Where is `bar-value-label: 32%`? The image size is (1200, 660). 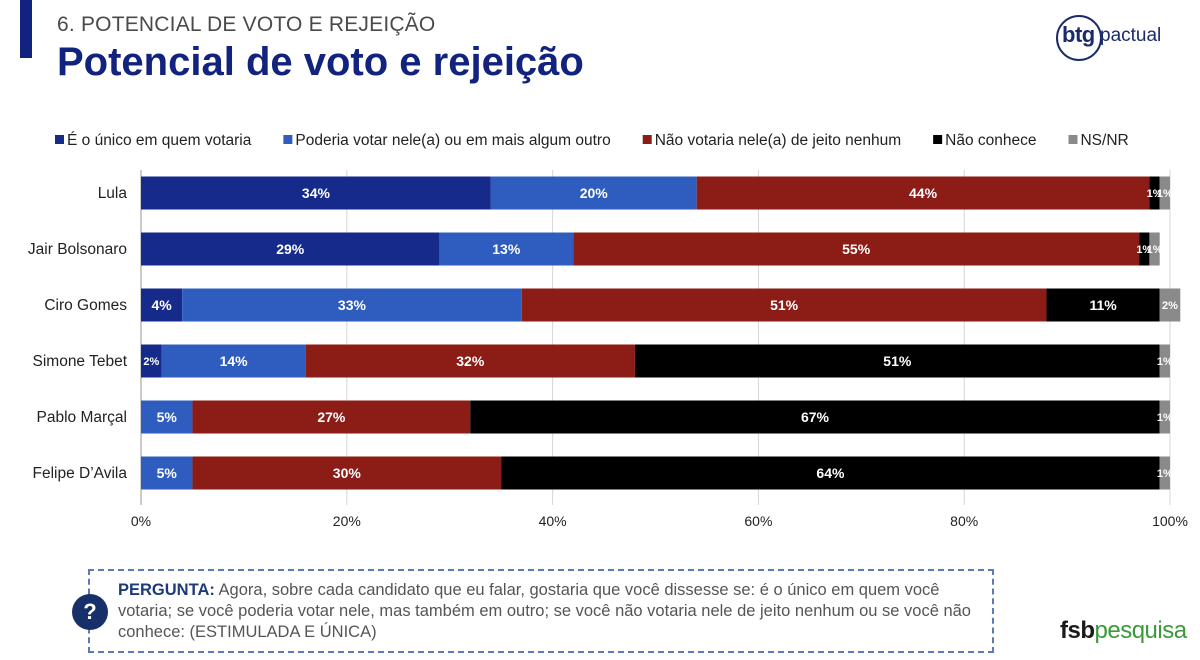
bar-value-label: 32% is located at coordinates (470, 361).